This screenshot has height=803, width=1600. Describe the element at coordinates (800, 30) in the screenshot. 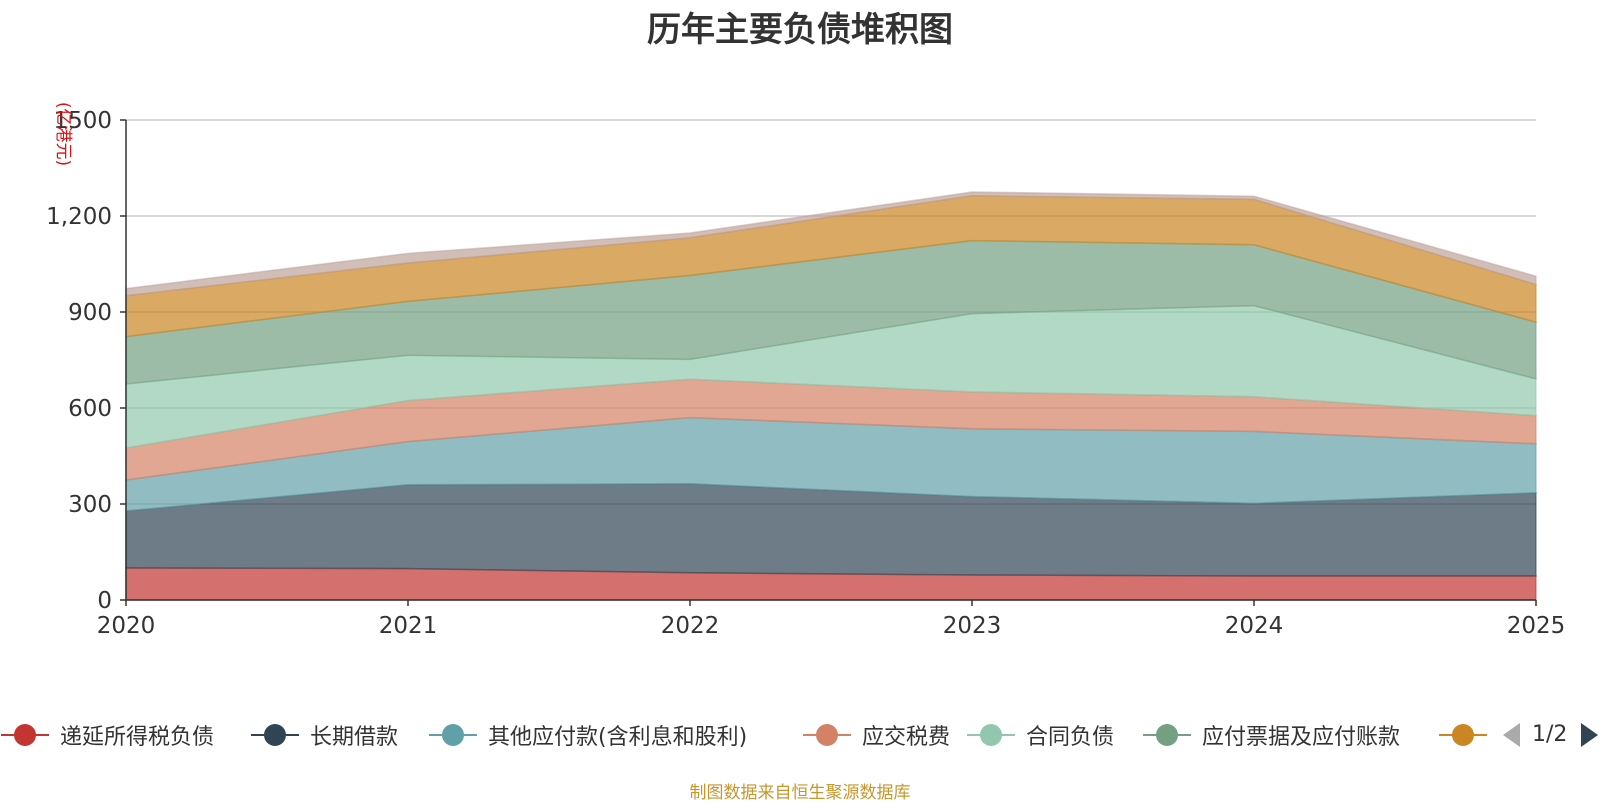

I see `chart-title: 历年主要负债堆积图` at that location.